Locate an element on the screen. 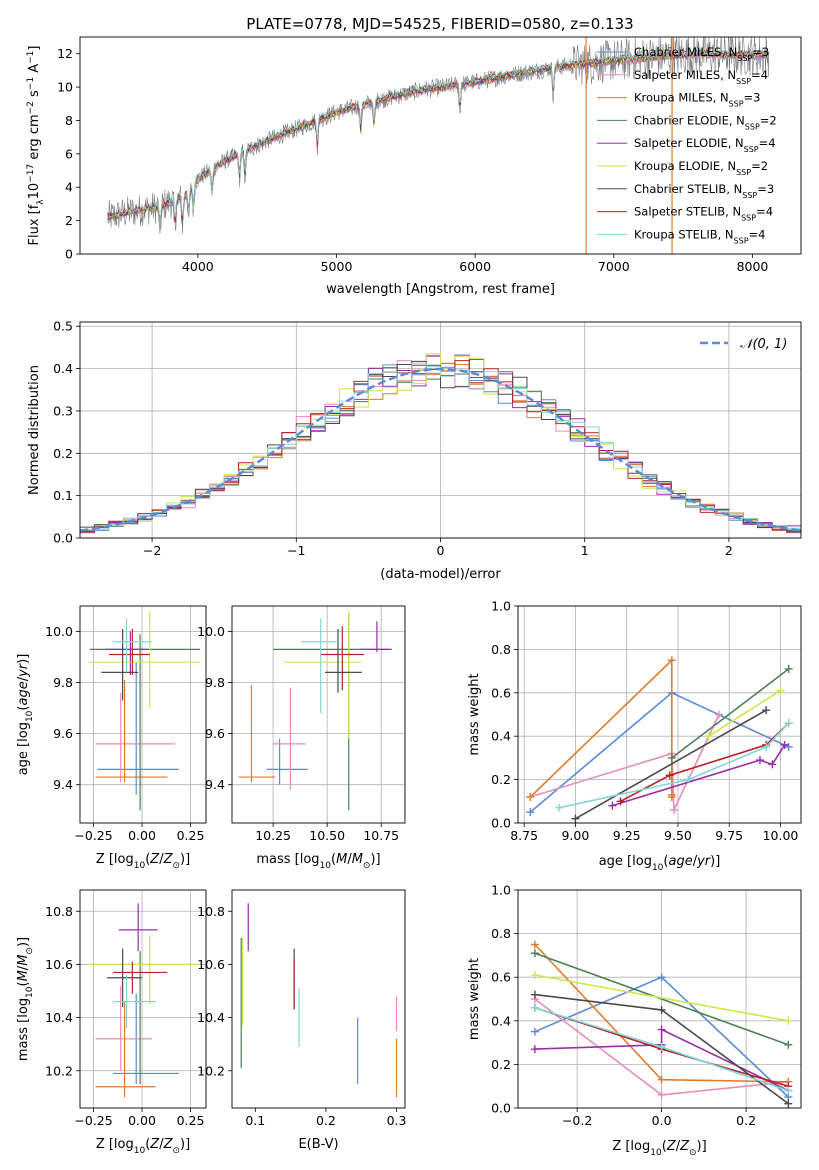 This screenshot has height=1170, width=819. y-axis-label-part: age [log is located at coordinates (23, 748).